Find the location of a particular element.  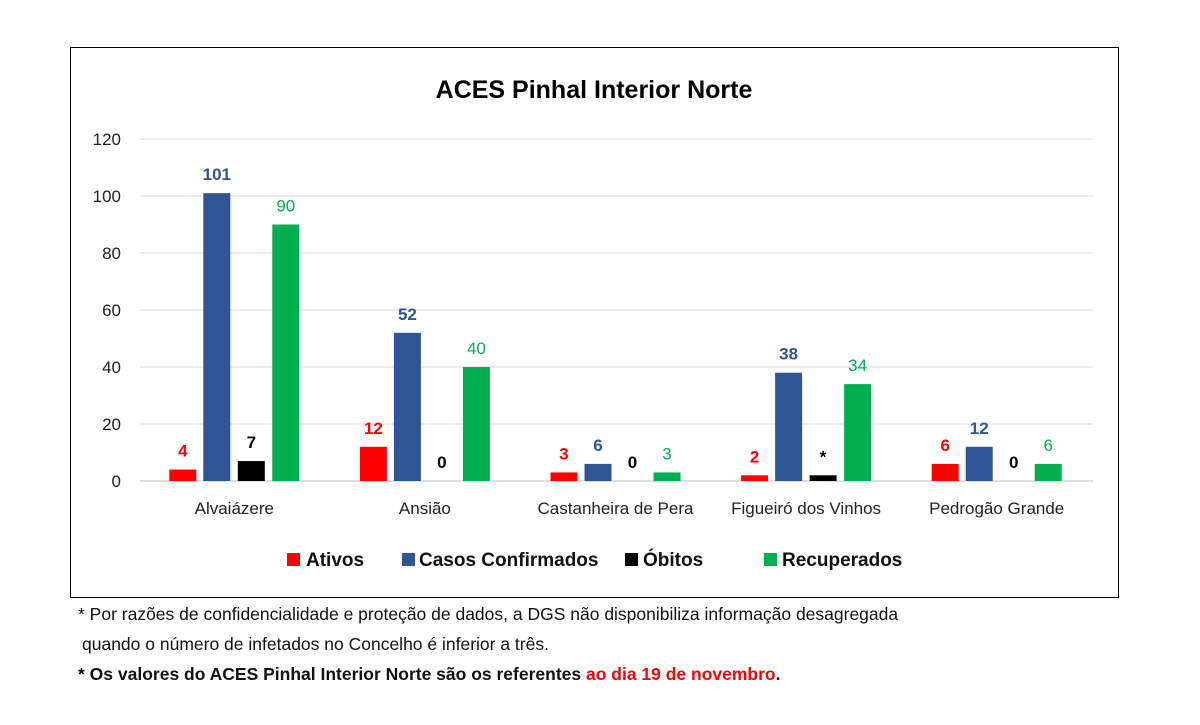

data-label-3-0: 90 is located at coordinates (285, 206).